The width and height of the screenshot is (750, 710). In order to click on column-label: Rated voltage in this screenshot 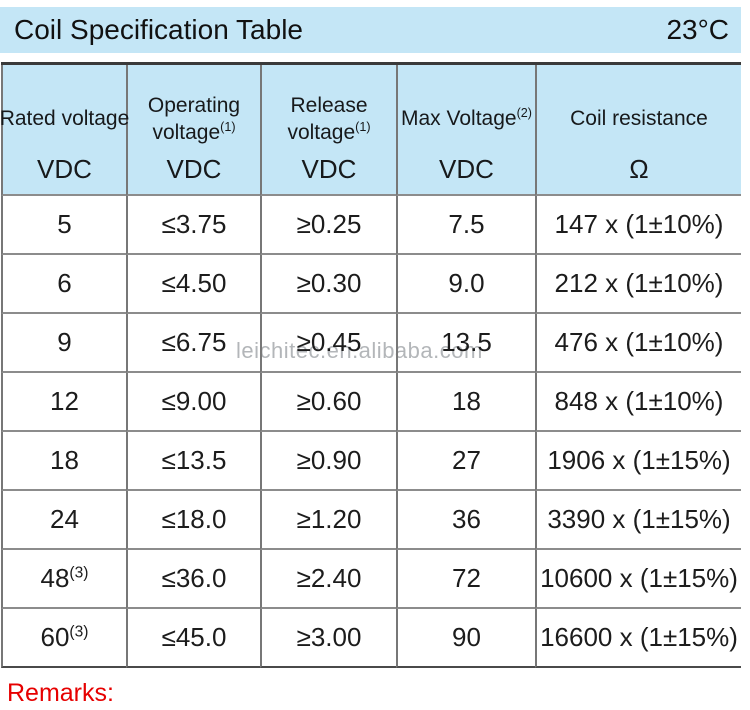, I will do `click(65, 118)`.